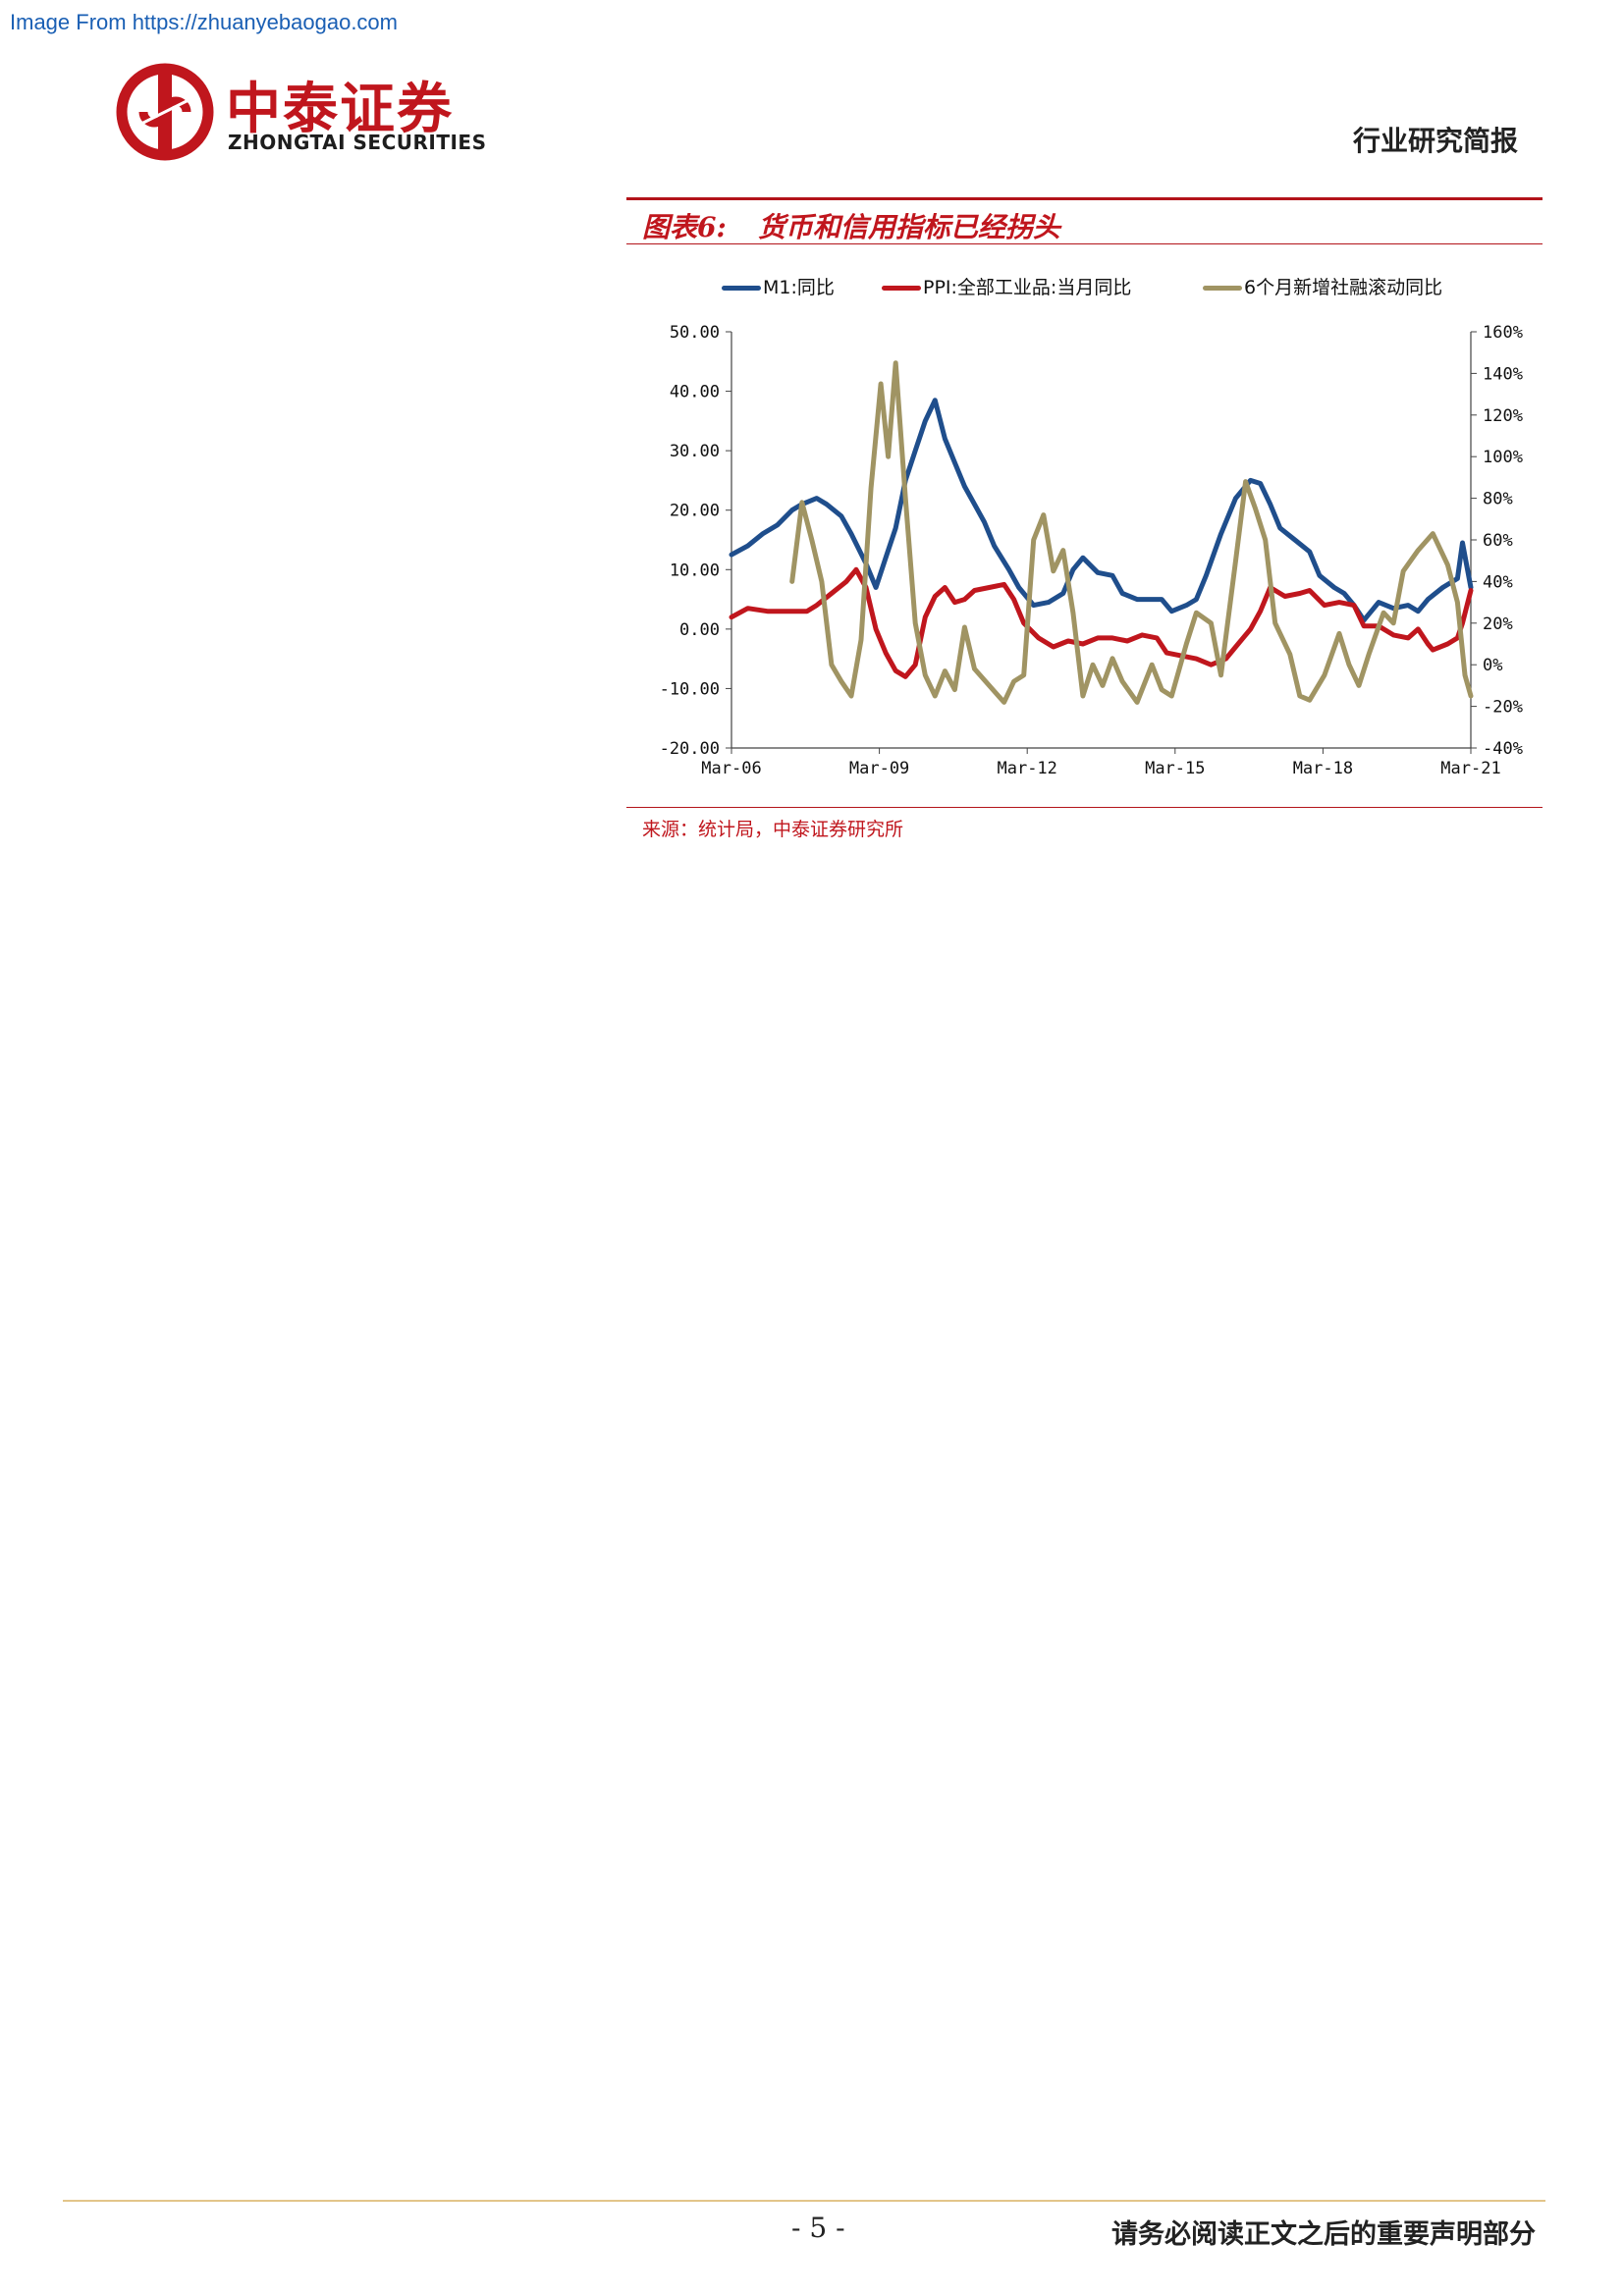 This screenshot has width=1624, height=2296. Describe the element at coordinates (695, 511) in the screenshot. I see `y-left-tick-label: 20.00` at that location.